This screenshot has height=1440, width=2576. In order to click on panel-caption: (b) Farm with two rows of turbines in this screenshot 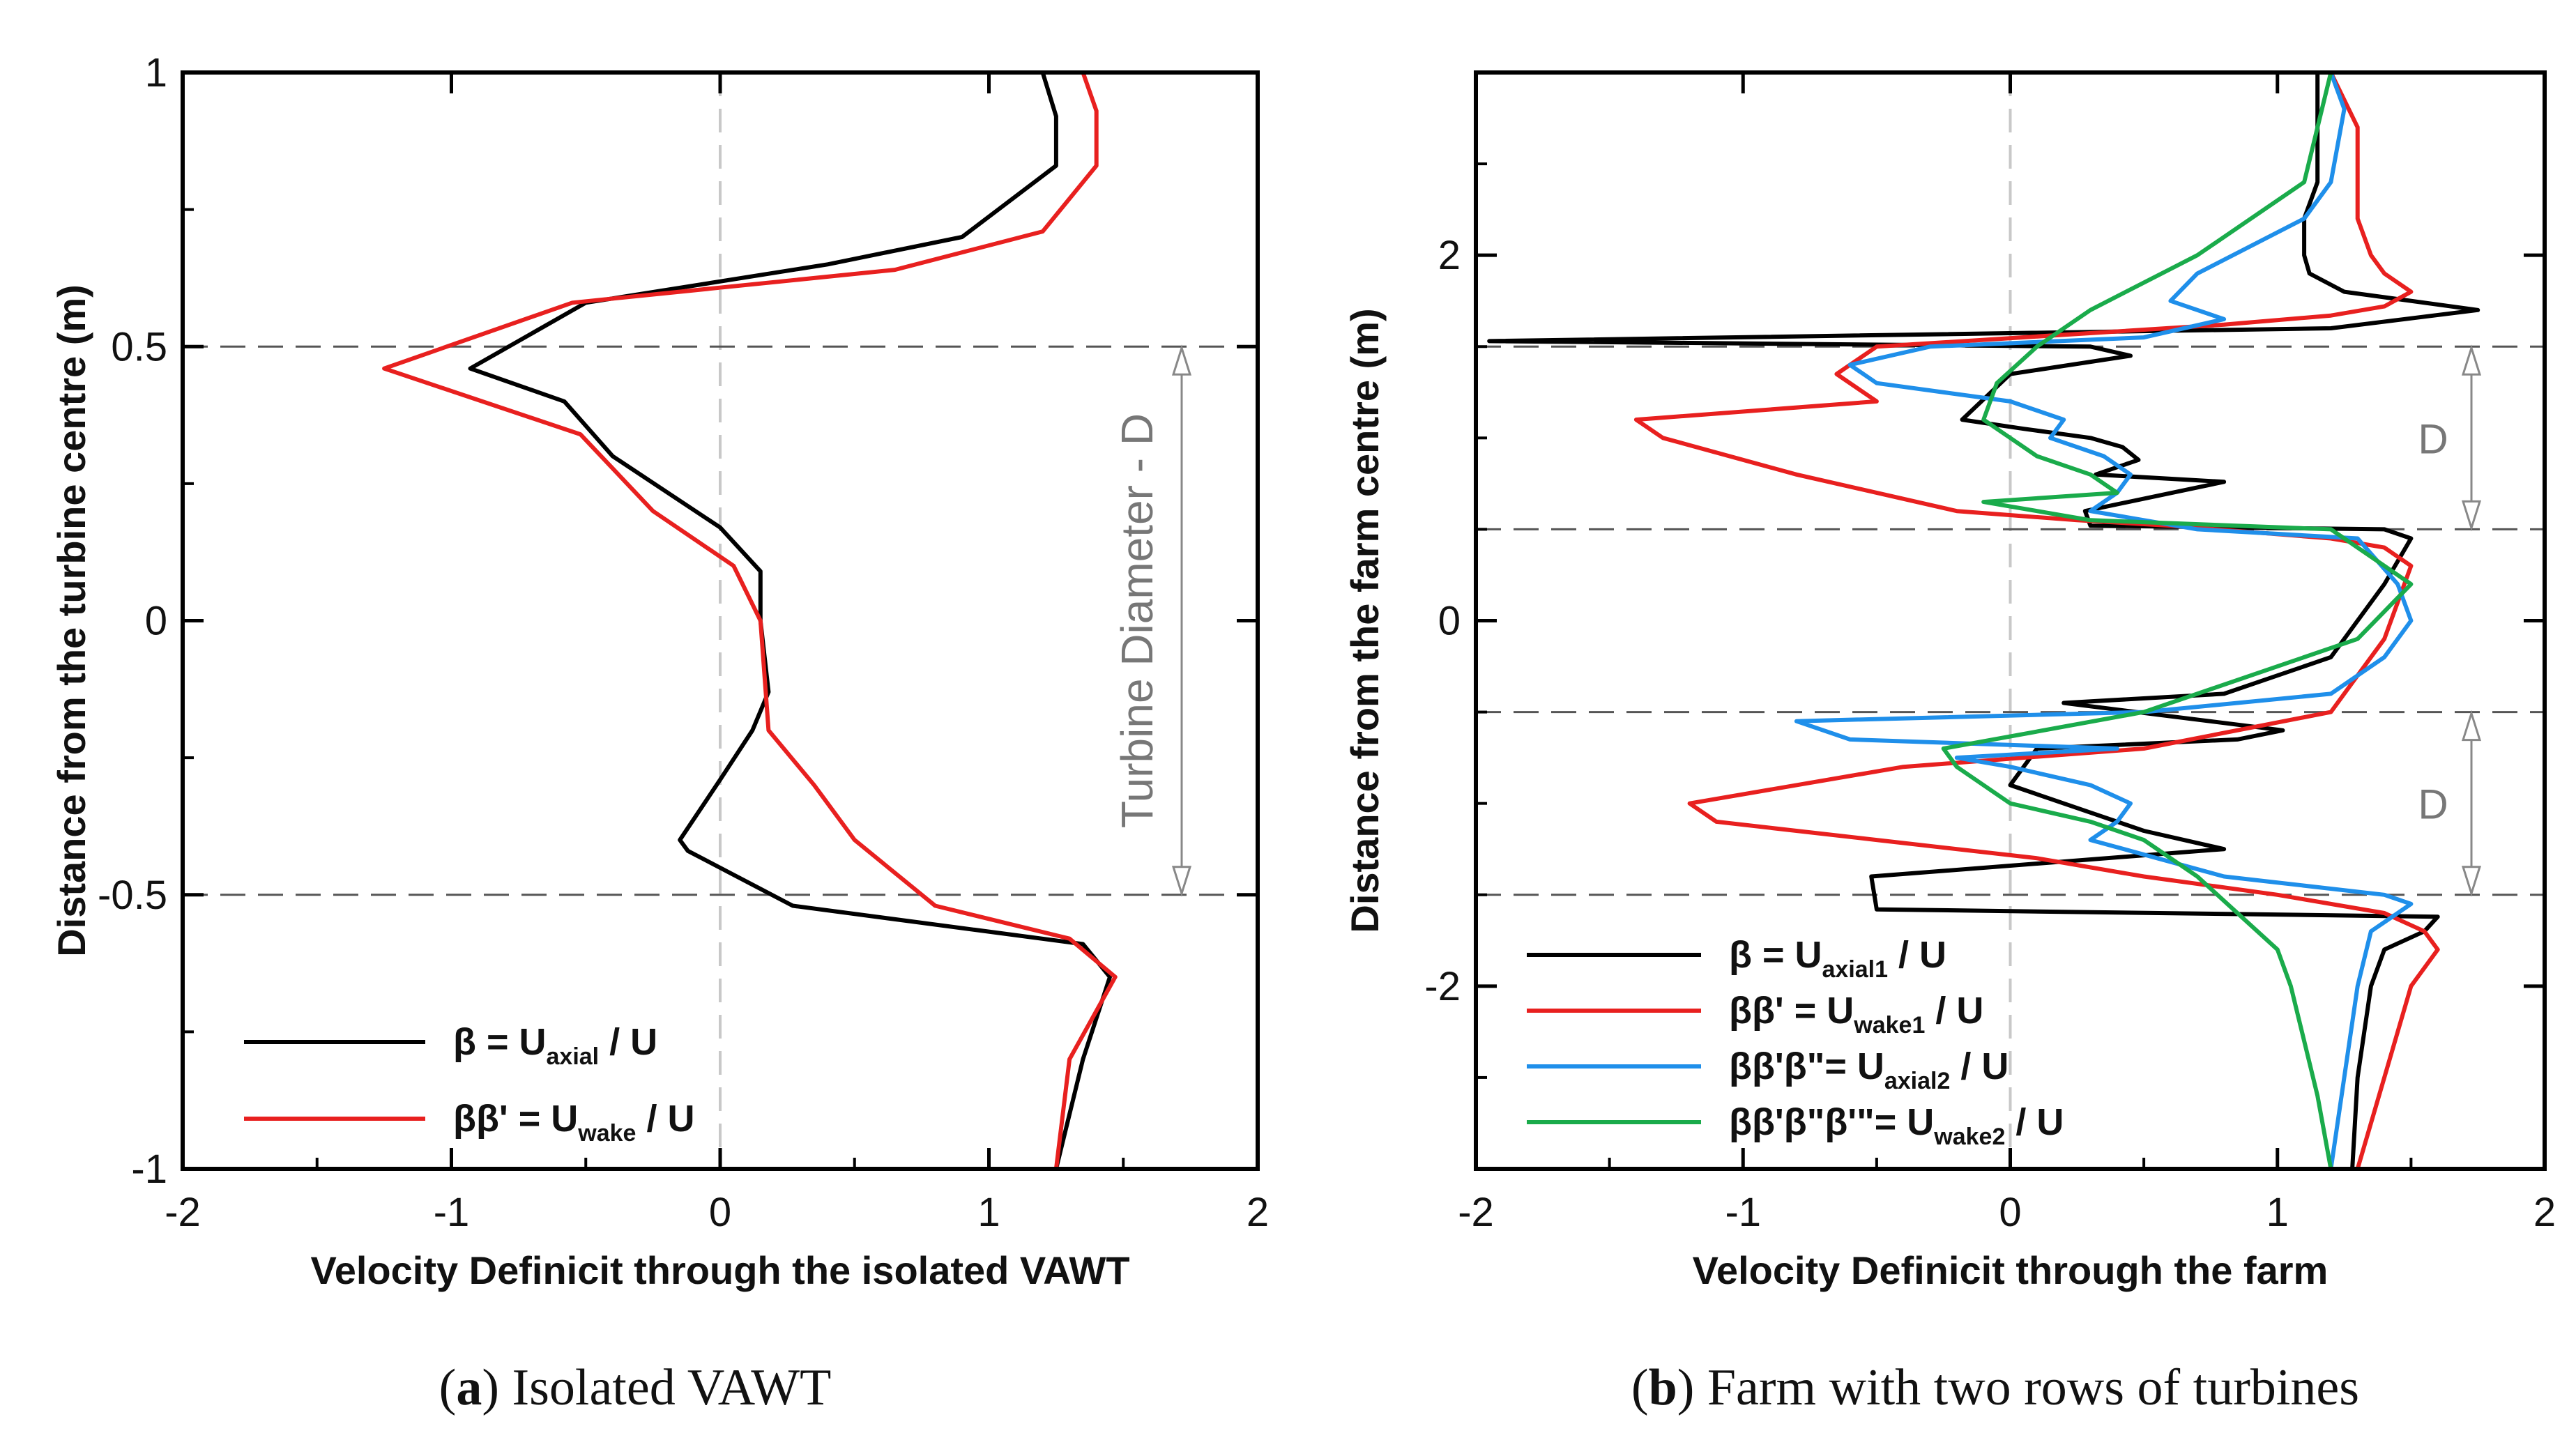, I will do `click(1995, 1387)`.